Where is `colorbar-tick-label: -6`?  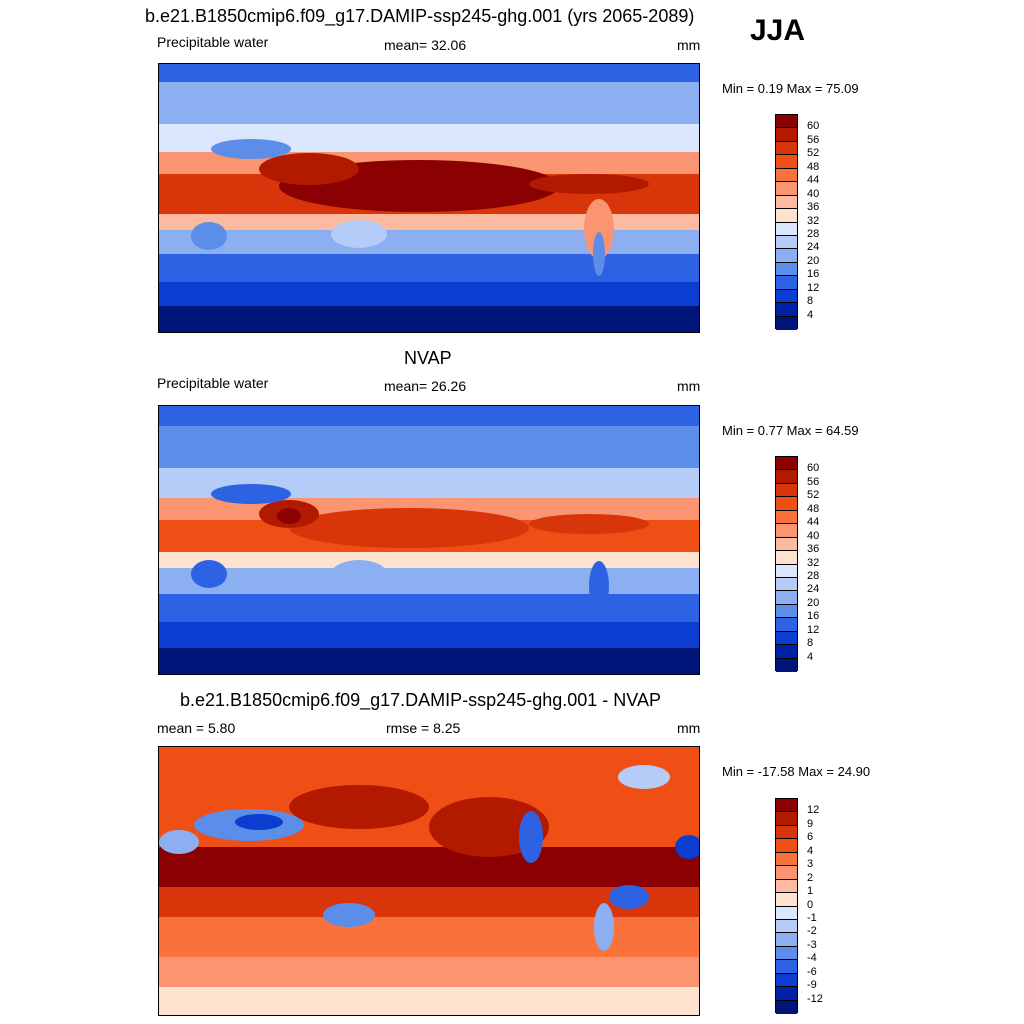 colorbar-tick-label: -6 is located at coordinates (812, 971).